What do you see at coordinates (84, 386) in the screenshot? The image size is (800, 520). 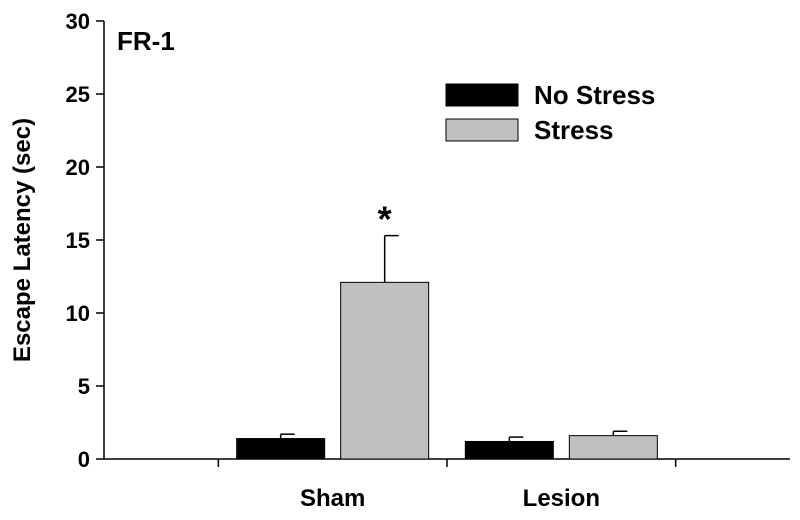 I see `y-tick-label: 5` at bounding box center [84, 386].